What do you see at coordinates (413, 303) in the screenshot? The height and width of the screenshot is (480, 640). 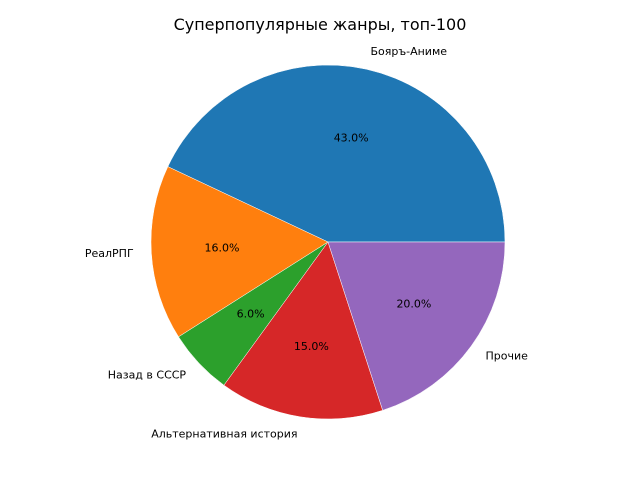 I see `slice-percent-label: 20.0%` at bounding box center [413, 303].